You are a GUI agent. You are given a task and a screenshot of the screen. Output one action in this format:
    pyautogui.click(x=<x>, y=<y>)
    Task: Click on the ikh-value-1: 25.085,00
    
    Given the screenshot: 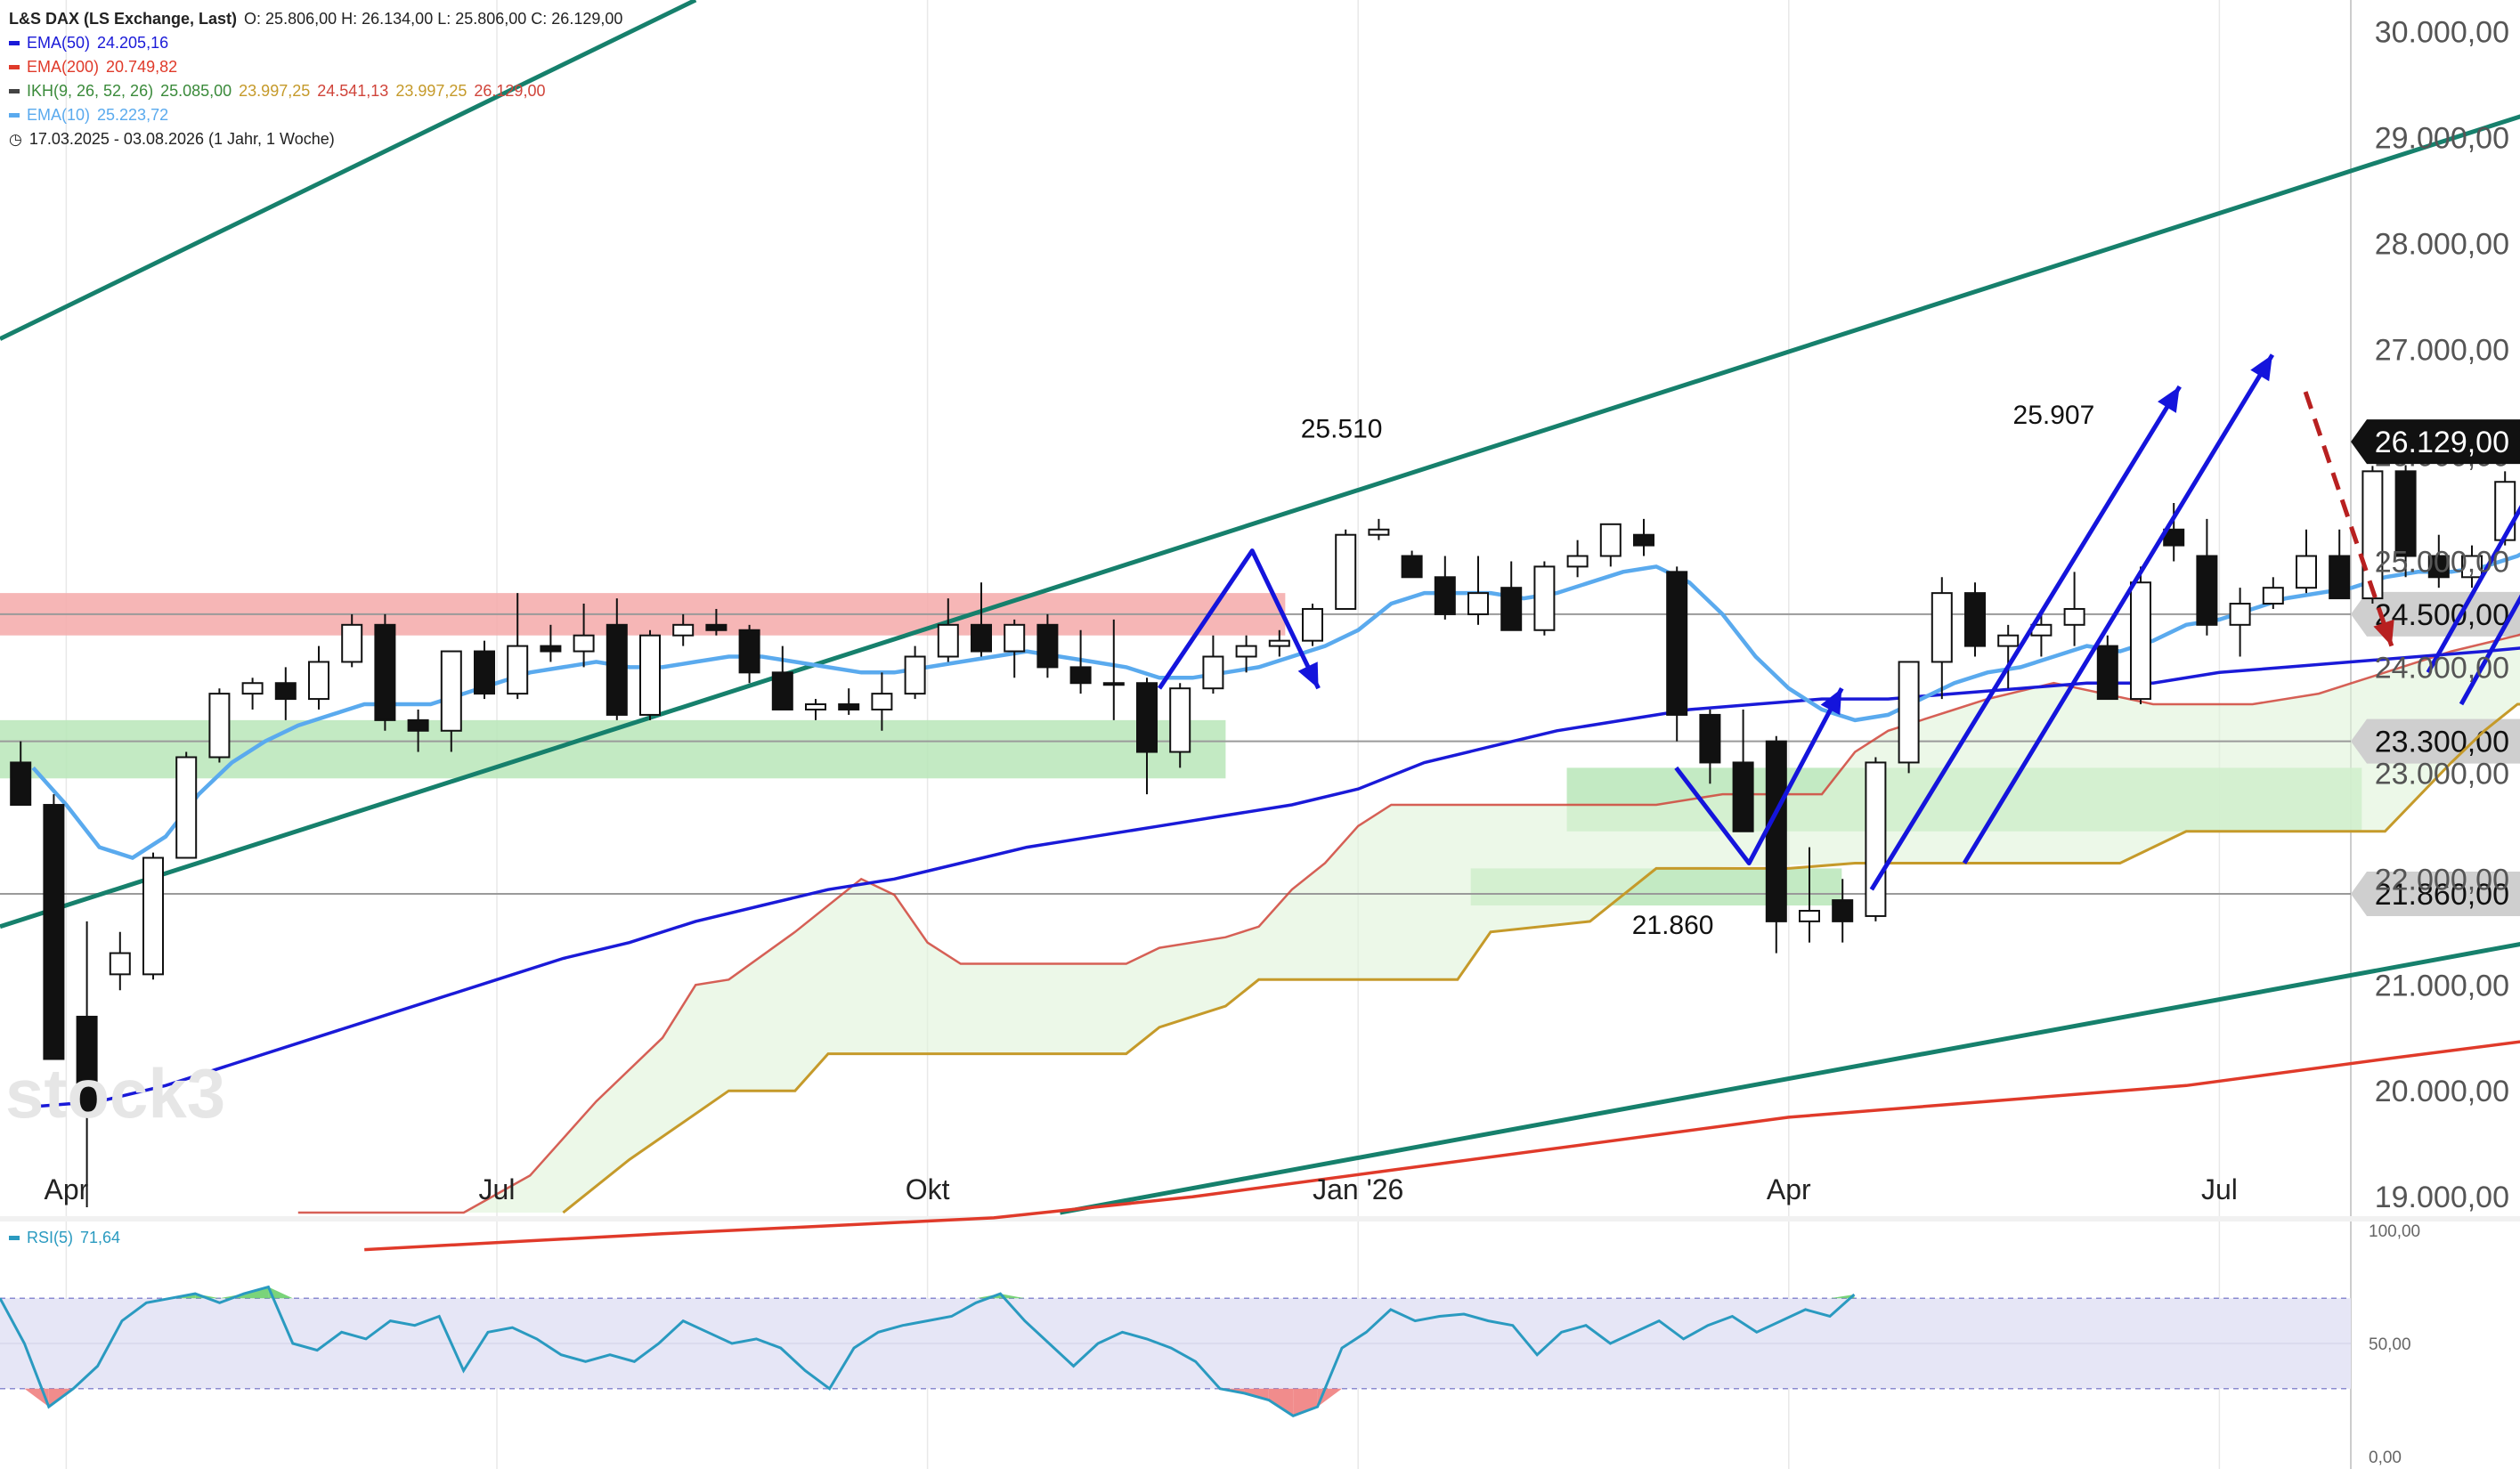 What is the action you would take?
    pyautogui.click(x=196, y=91)
    